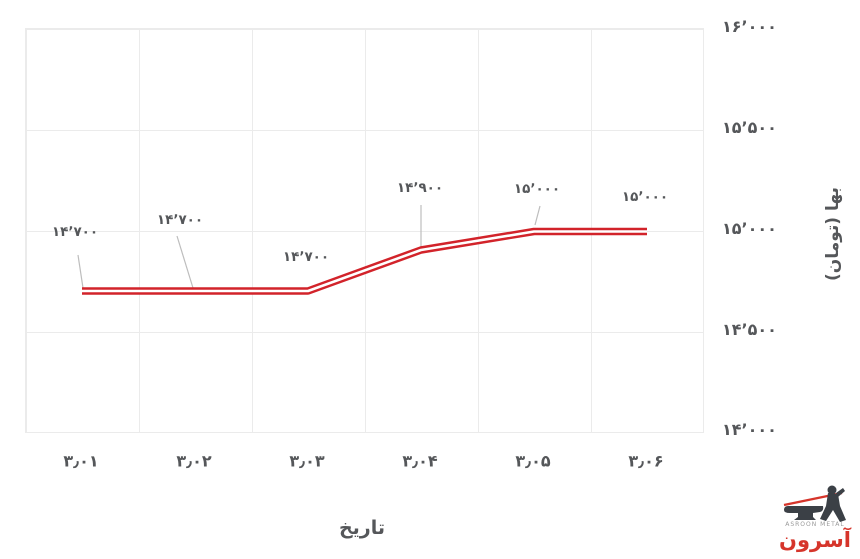  I want to click on price-series-line, so click(364, 261).